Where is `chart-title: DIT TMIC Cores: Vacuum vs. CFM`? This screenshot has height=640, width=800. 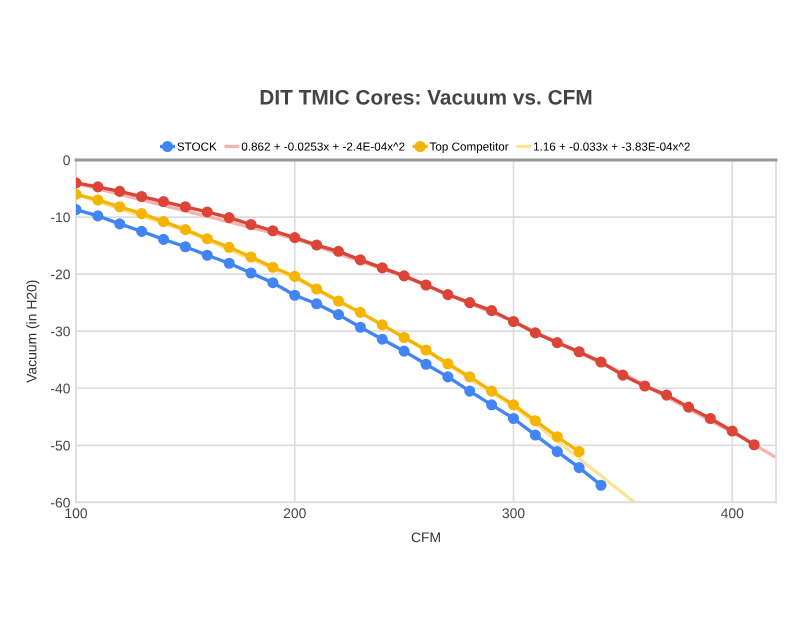 chart-title: DIT TMIC Cores: Vacuum vs. CFM is located at coordinates (426, 97).